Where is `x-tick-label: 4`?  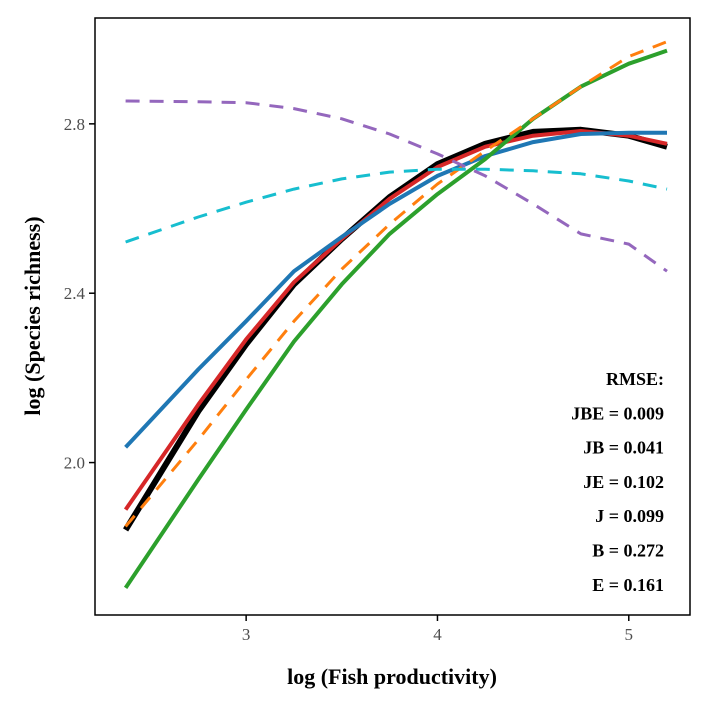 x-tick-label: 4 is located at coordinates (437, 634).